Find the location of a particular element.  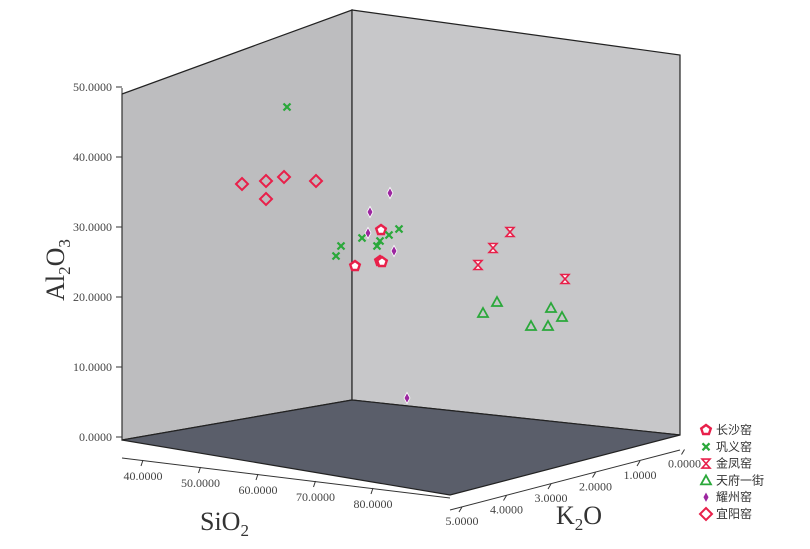

x-axis-title: SiO2 is located at coordinates (224, 523).